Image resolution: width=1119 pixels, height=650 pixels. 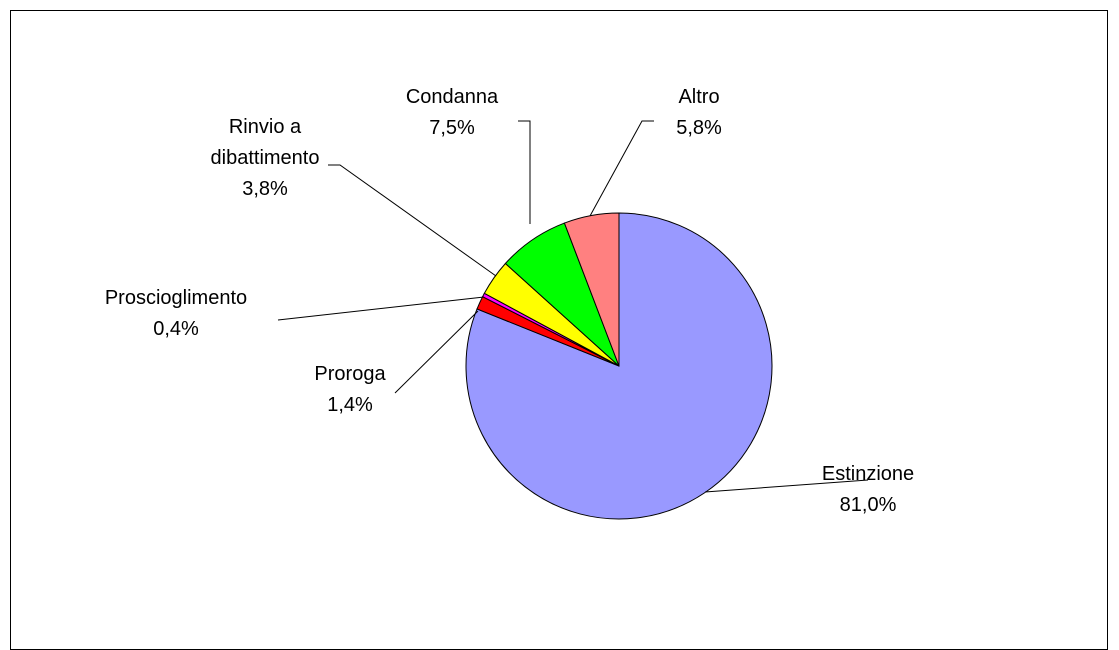 I want to click on pie-slices, so click(x=619, y=366).